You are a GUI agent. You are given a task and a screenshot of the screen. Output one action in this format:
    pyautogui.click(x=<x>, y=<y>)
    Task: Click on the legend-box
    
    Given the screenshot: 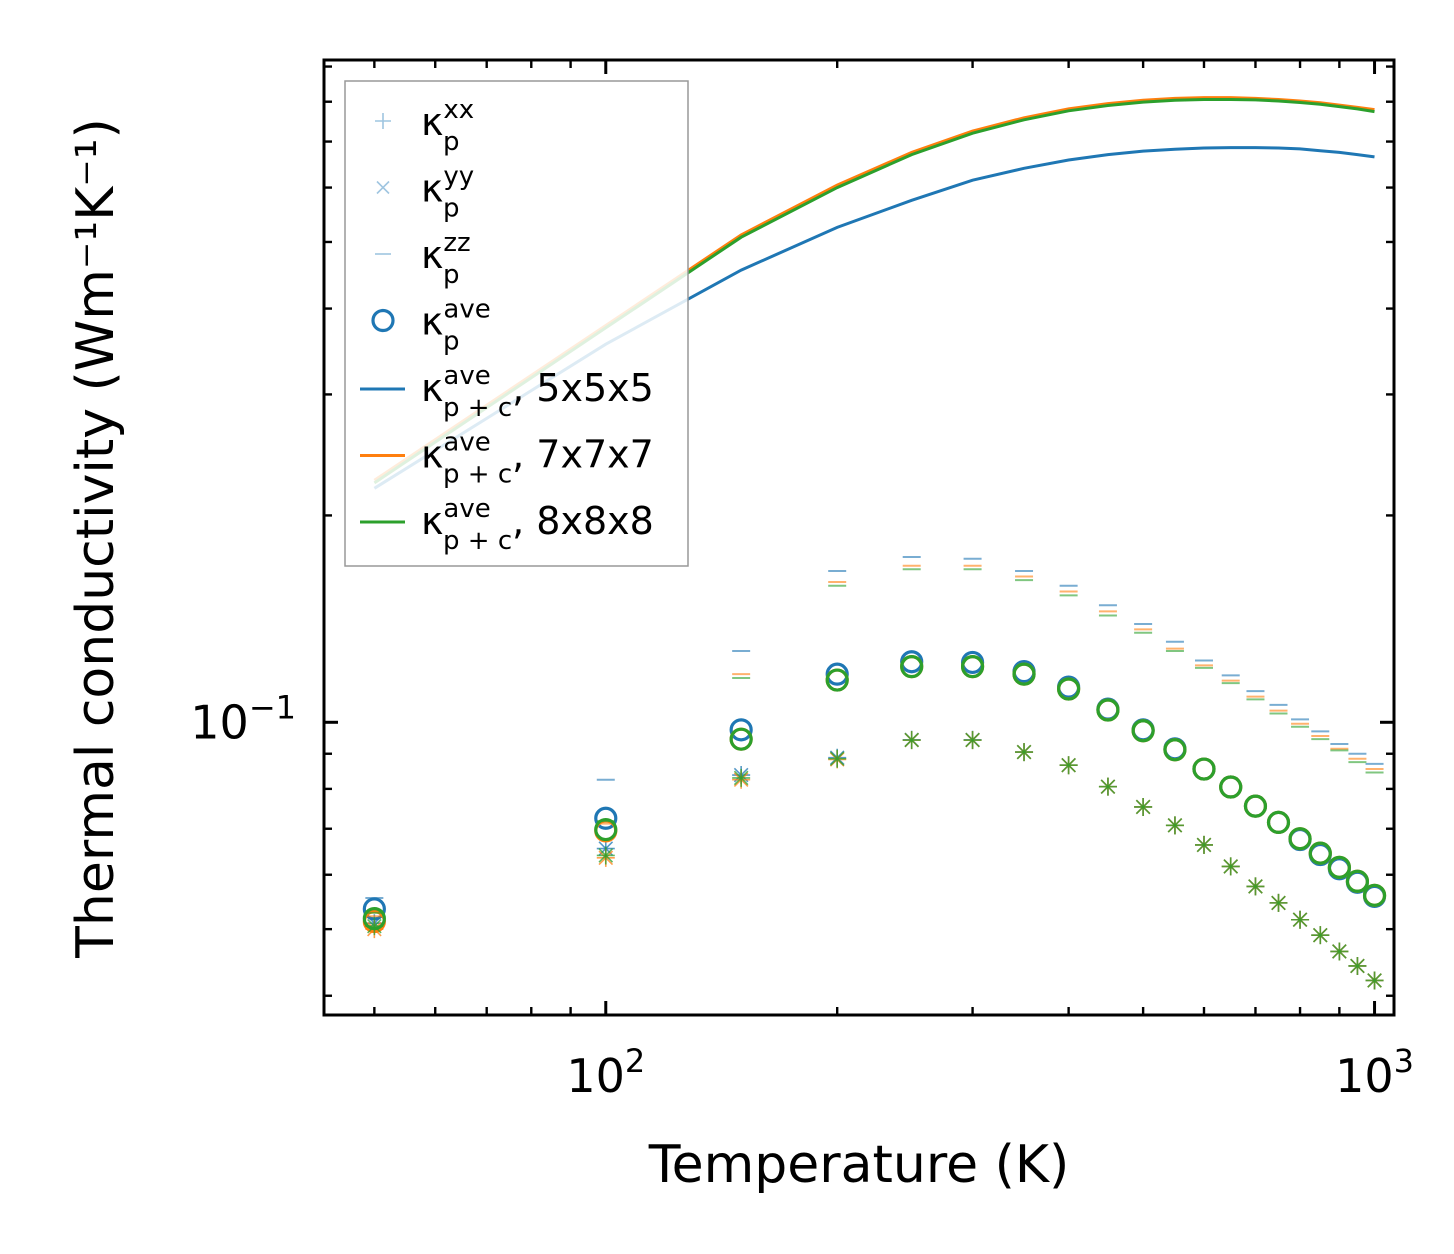 What is the action you would take?
    pyautogui.click(x=516, y=323)
    